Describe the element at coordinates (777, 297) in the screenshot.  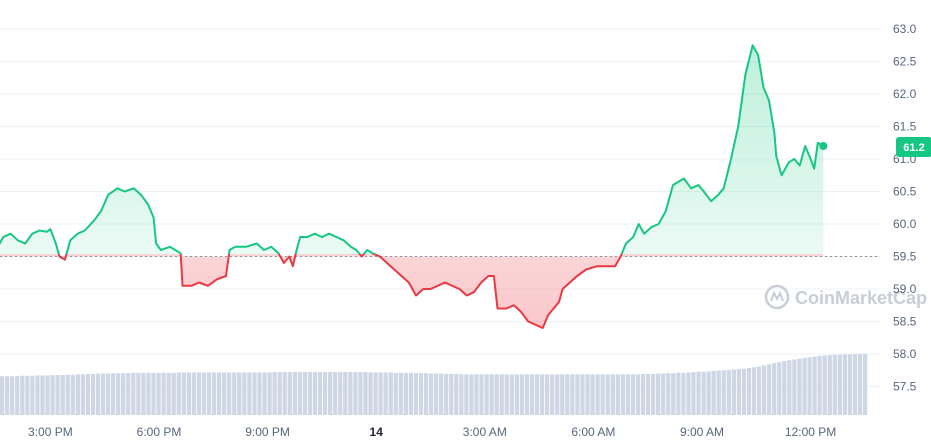
I see `coinmarketcap-logo-icon` at that location.